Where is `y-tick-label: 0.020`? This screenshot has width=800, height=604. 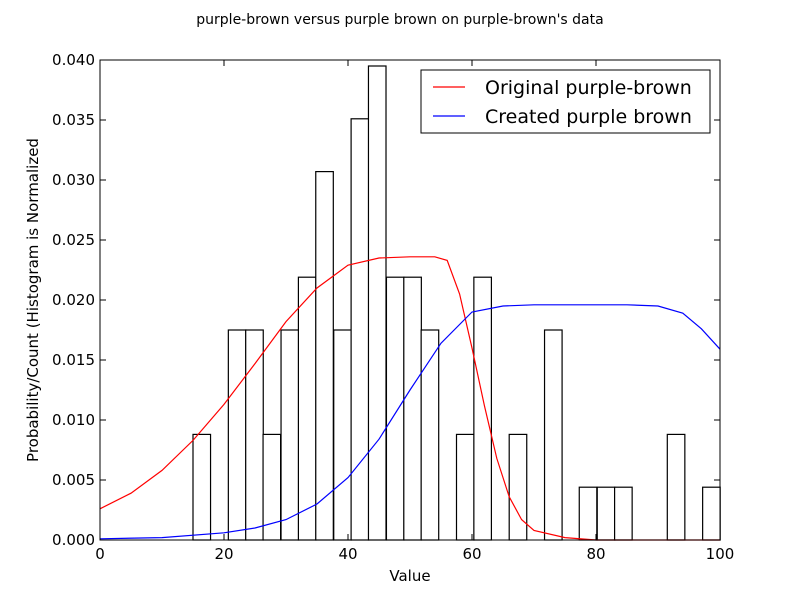 y-tick-label: 0.020 is located at coordinates (73, 300).